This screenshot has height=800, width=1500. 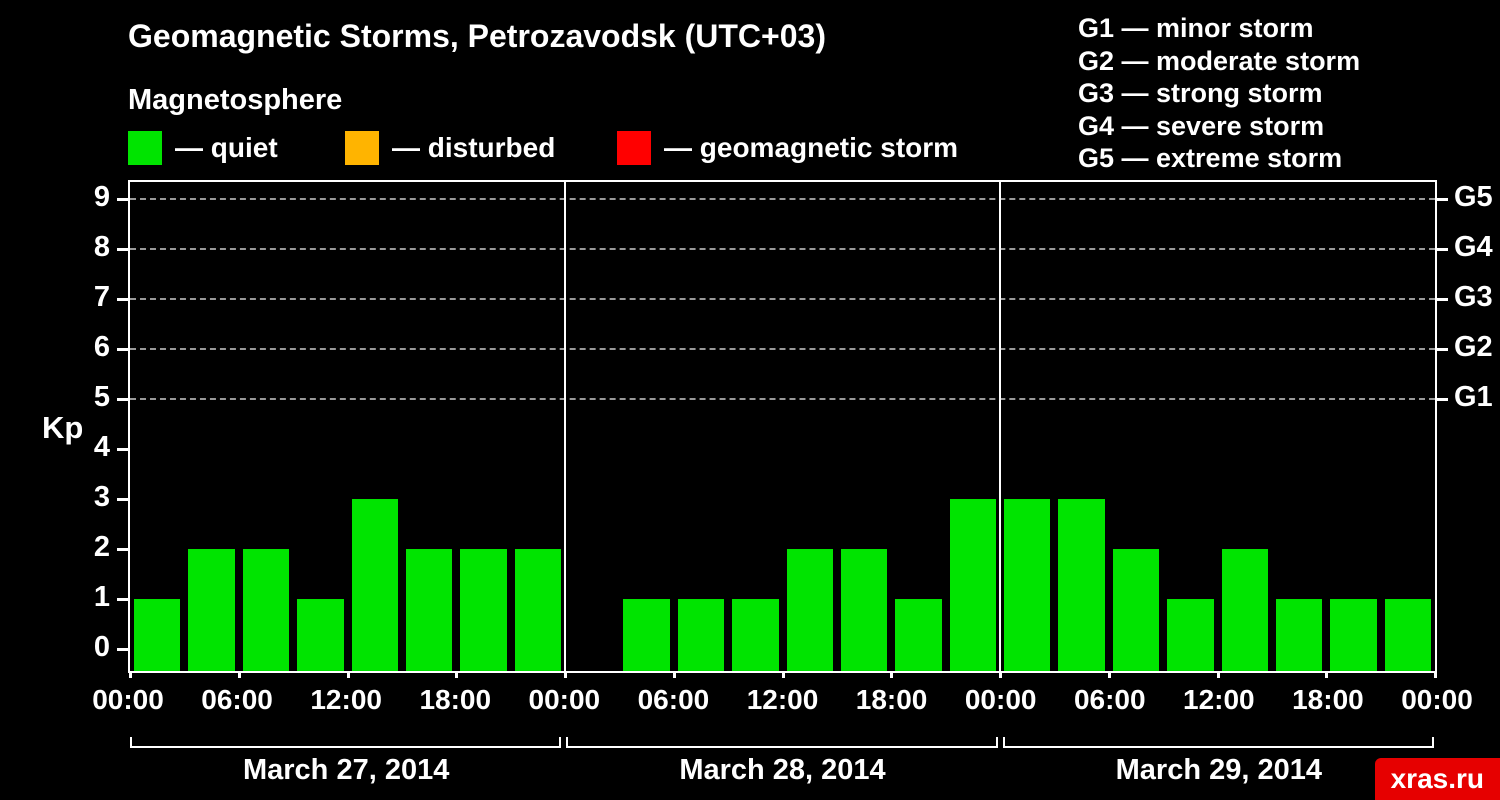 I want to click on y-axis-tick-label: 4, so click(x=101, y=447).